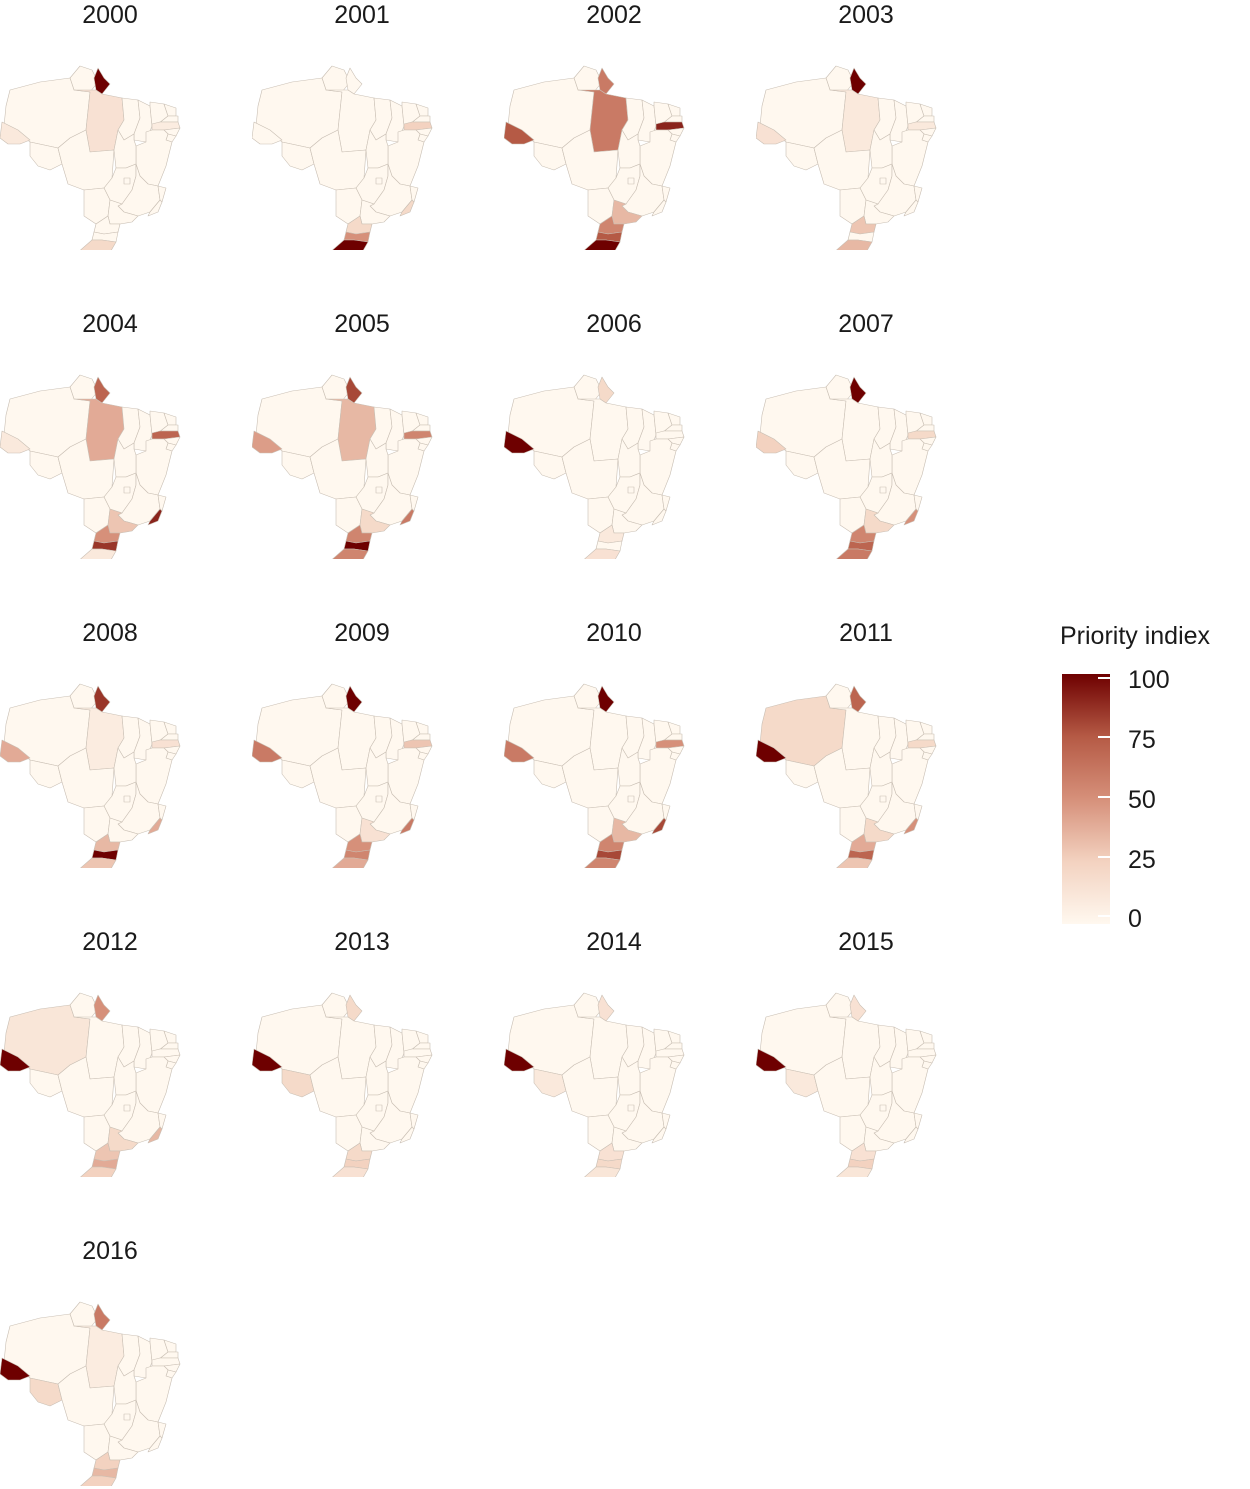 The image size is (1250, 1489). What do you see at coordinates (362, 15) in the screenshot?
I see `panel-title: 2001` at bounding box center [362, 15].